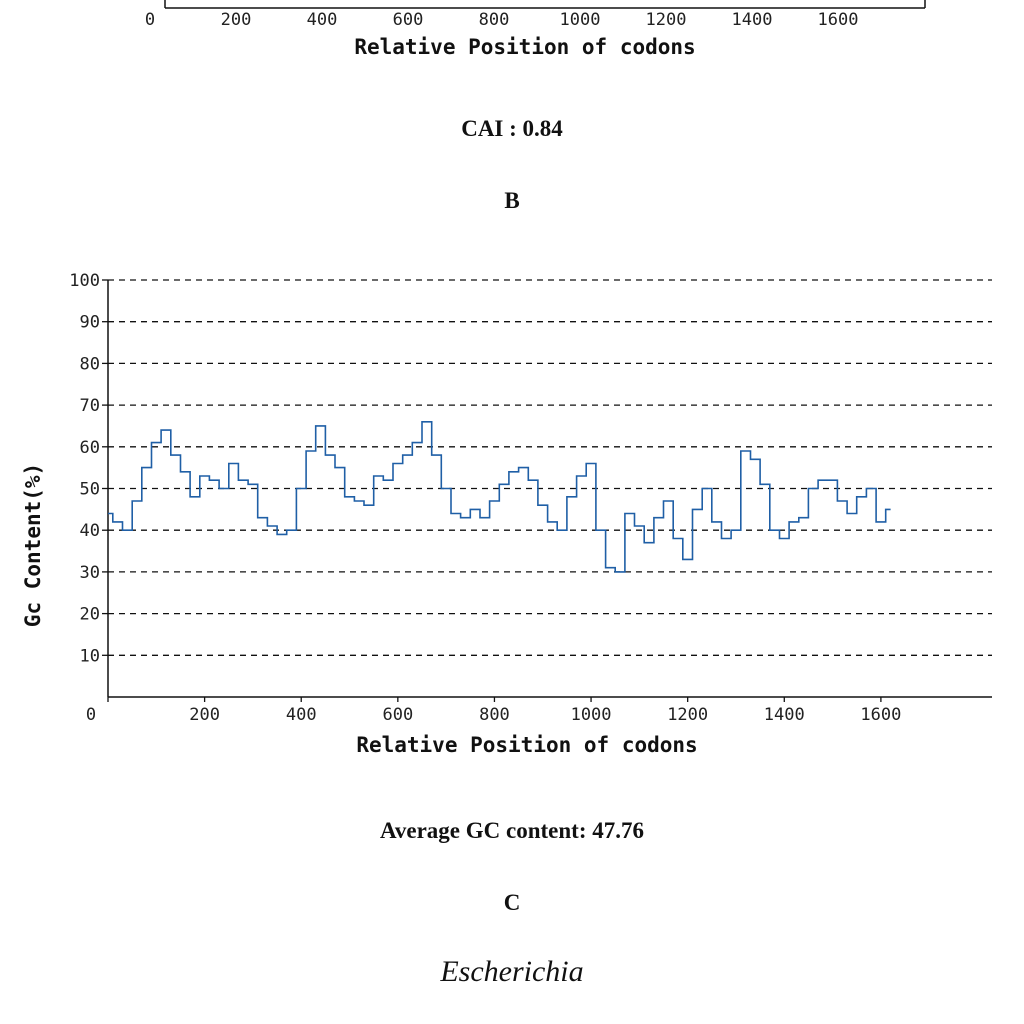 This screenshot has width=1024, height=1024. Describe the element at coordinates (512, 128) in the screenshot. I see `cai-value-text: CAI : 0.84` at that location.